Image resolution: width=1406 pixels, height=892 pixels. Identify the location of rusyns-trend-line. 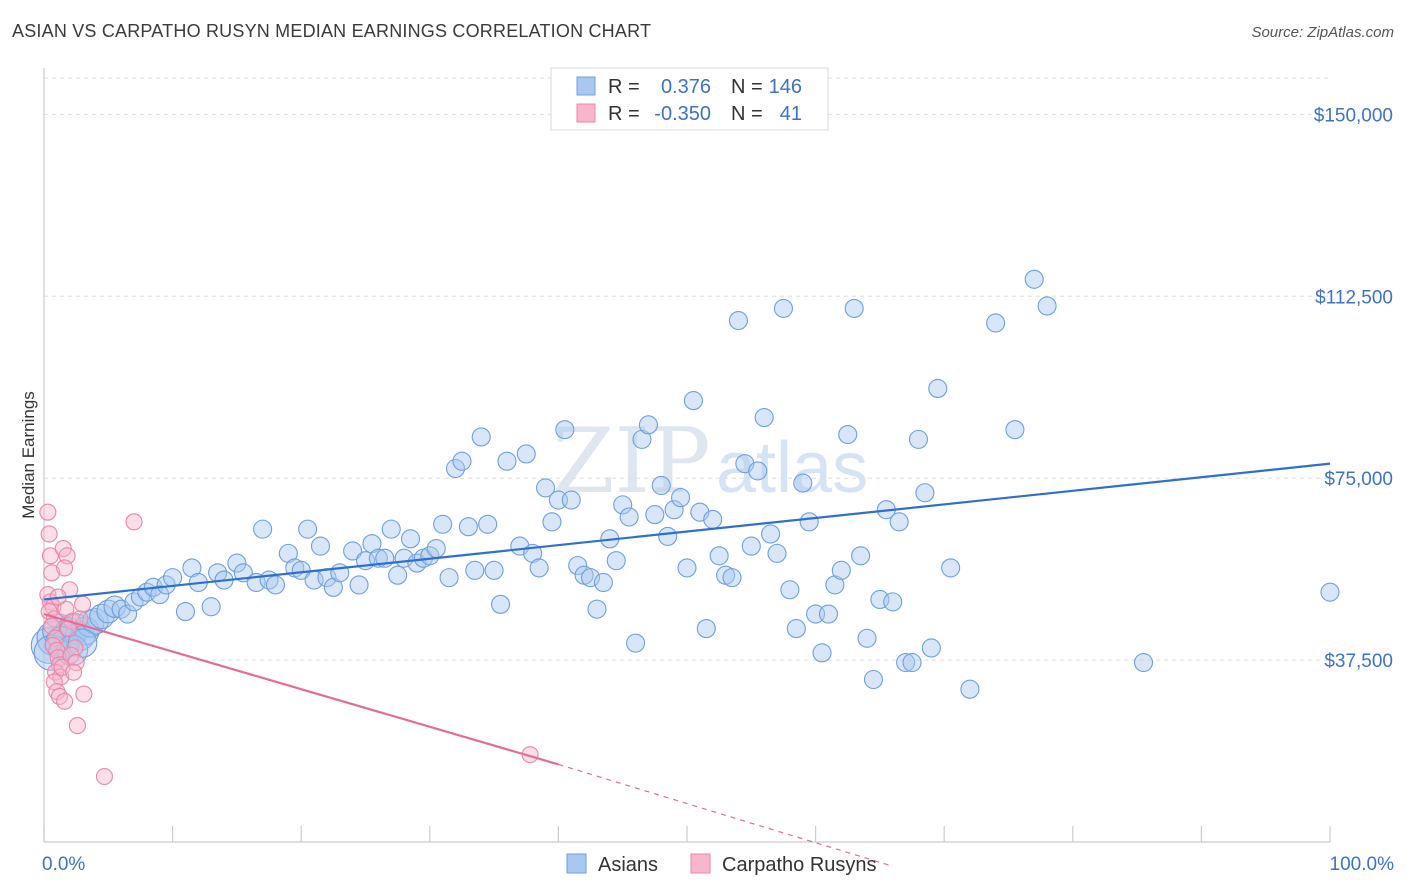
(301, 689).